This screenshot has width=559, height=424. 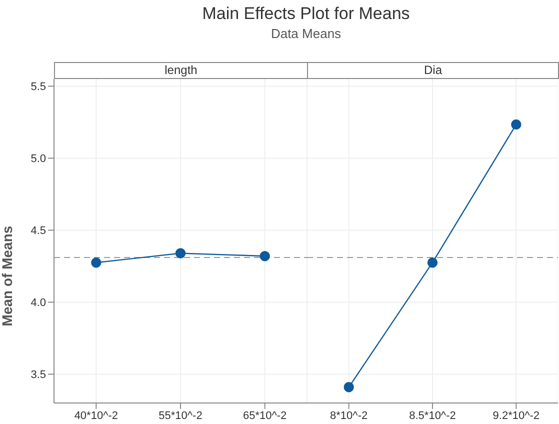 What do you see at coordinates (180, 416) in the screenshot?
I see `x-tick-label: 55*10^-2` at bounding box center [180, 416].